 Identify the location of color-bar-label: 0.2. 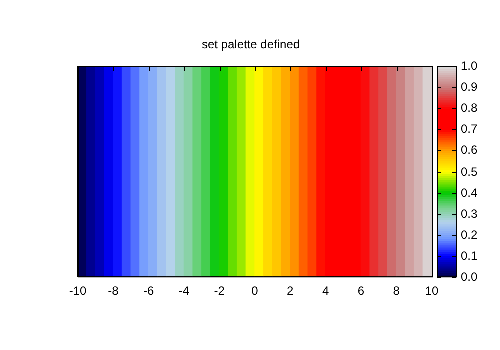
(469, 235).